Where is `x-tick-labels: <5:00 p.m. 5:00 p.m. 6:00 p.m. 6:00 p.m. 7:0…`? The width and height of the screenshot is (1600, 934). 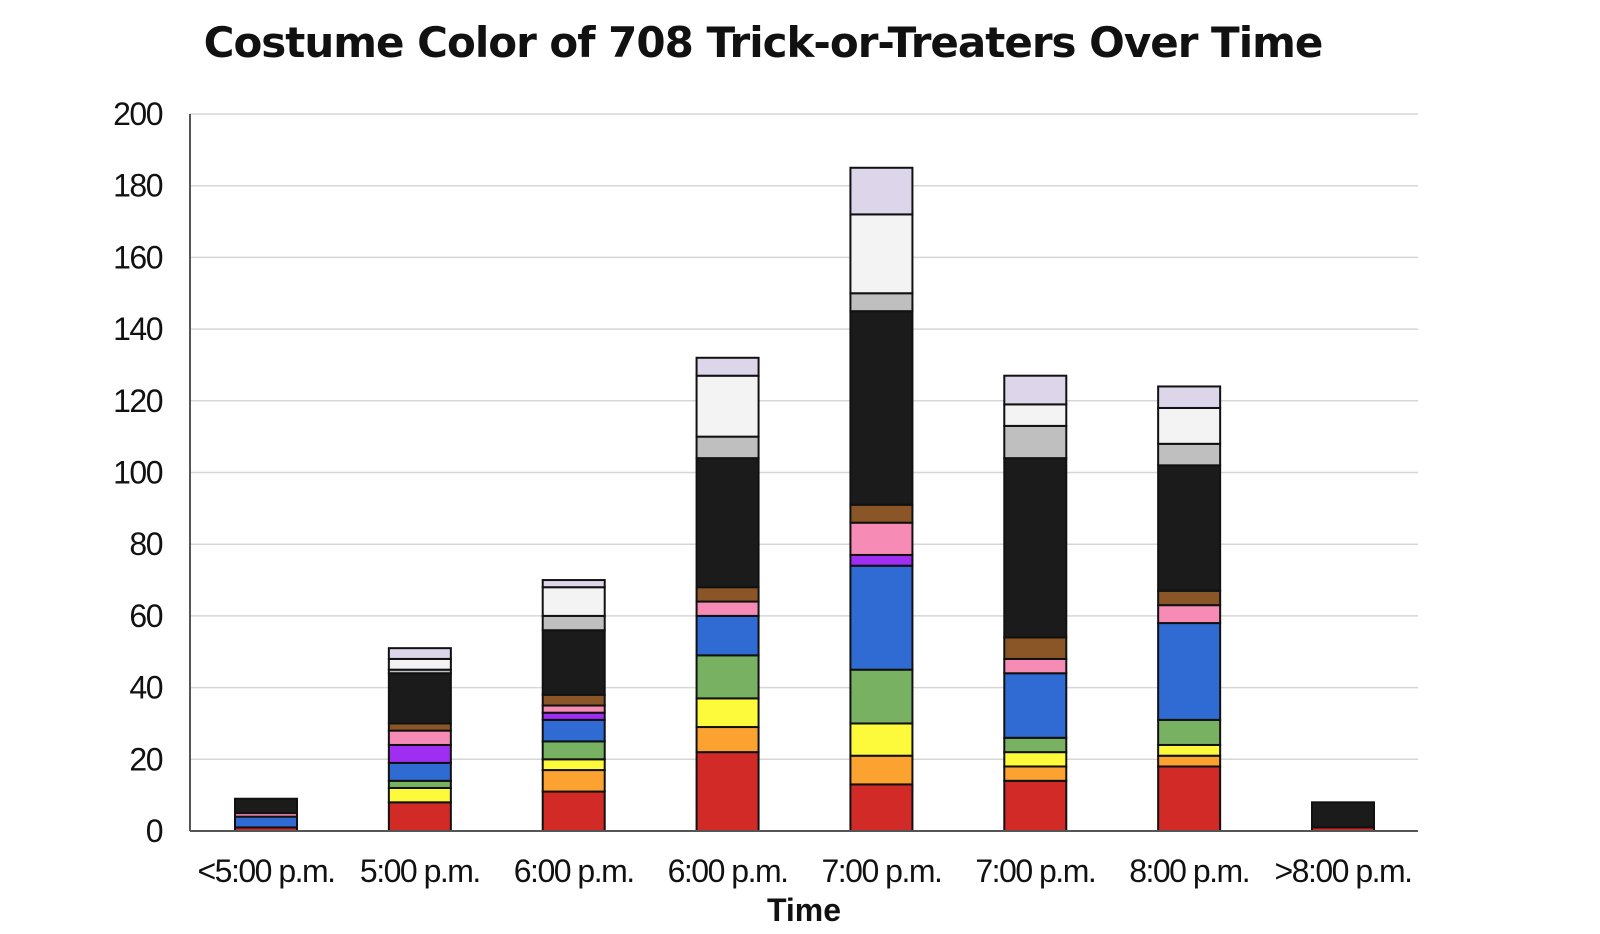
x-tick-labels: <5:00 p.m. 5:00 p.m. 6:00 p.m. 6:00 p.m. 7:0… is located at coordinates (805, 871).